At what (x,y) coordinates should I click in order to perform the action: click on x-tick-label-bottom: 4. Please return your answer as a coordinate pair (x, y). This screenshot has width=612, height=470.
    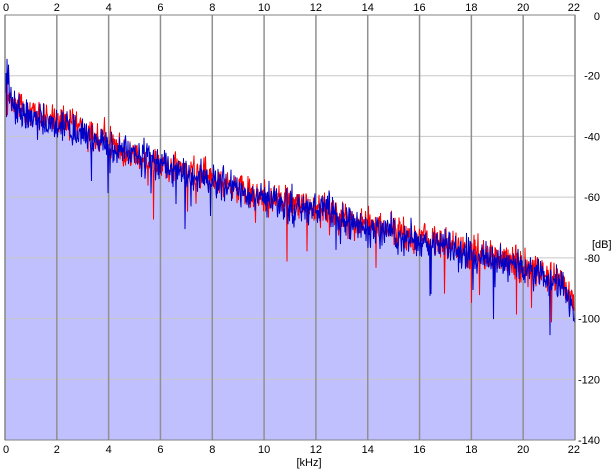
    Looking at the image, I should click on (109, 450).